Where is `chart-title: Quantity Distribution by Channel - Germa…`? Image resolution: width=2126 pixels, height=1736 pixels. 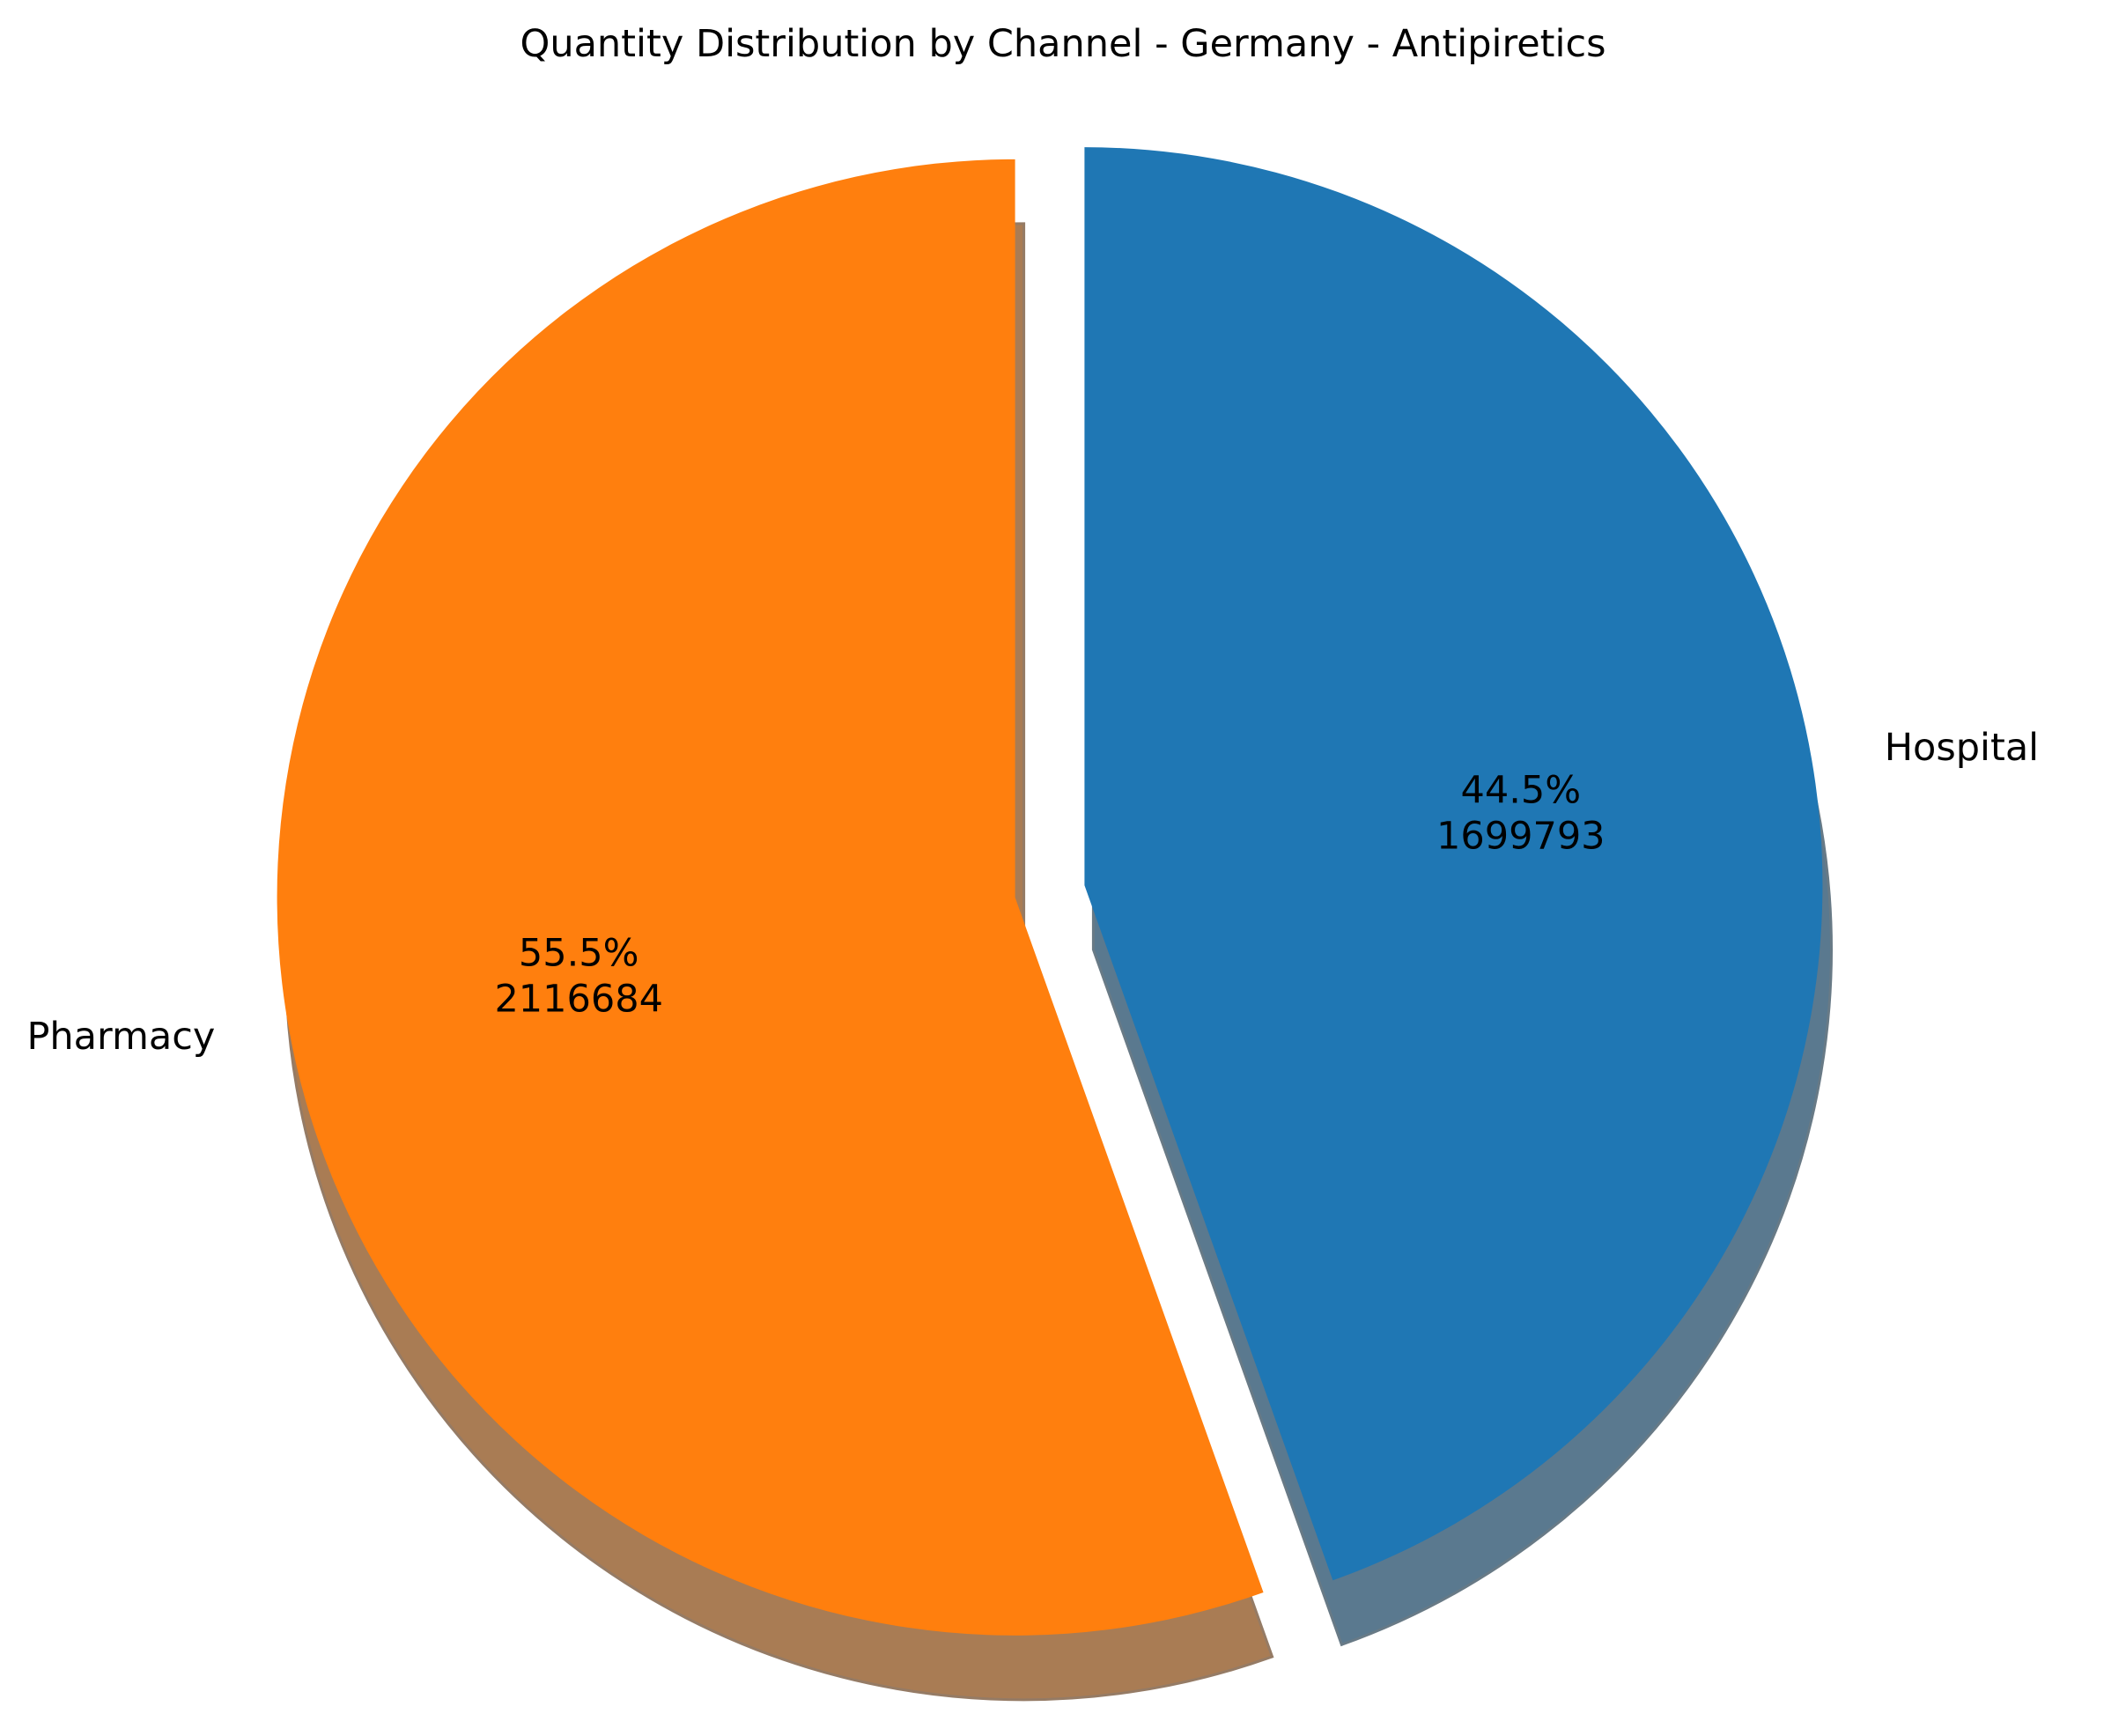
chart-title: Quantity Distribution by Channel - Germa… is located at coordinates (1063, 44).